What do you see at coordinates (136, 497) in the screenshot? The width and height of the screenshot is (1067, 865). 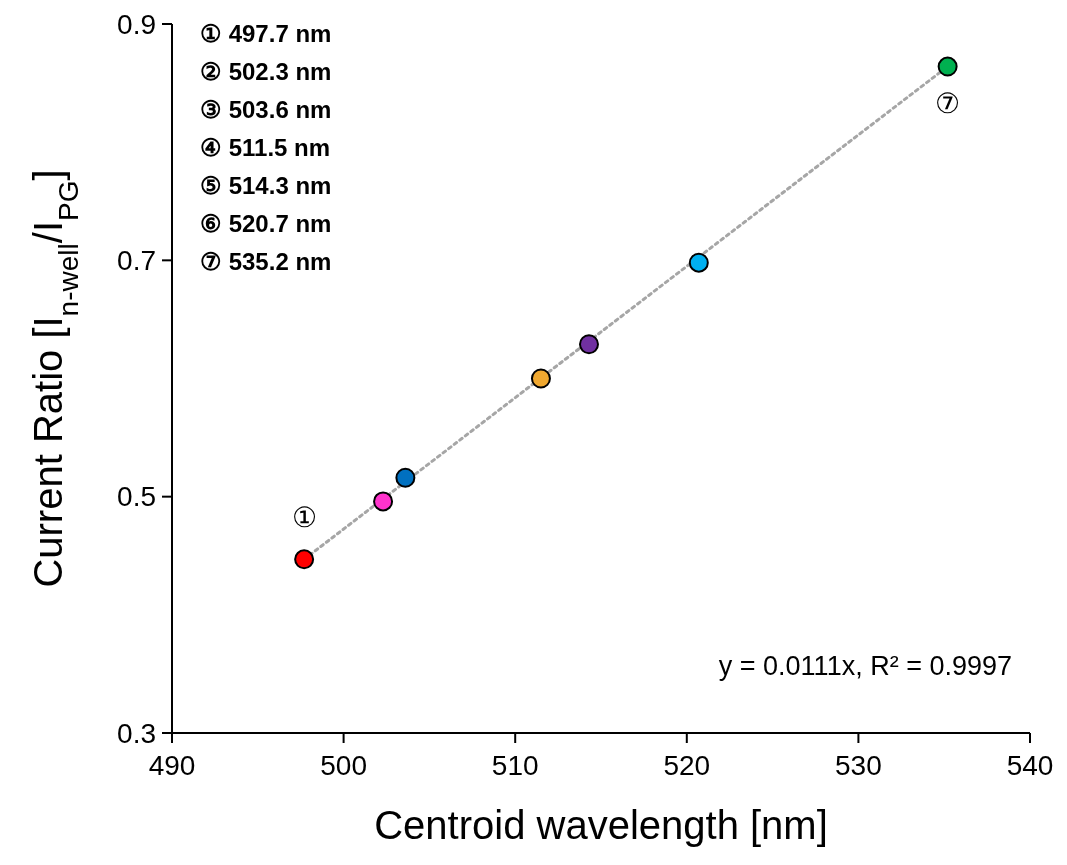 I see `y-tick-label: 0.5` at bounding box center [136, 497].